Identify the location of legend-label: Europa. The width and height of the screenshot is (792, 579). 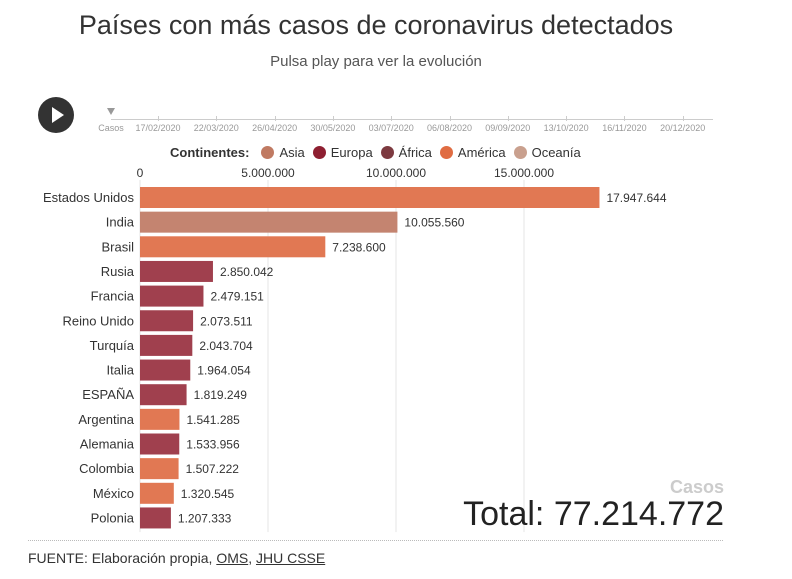
(351, 152).